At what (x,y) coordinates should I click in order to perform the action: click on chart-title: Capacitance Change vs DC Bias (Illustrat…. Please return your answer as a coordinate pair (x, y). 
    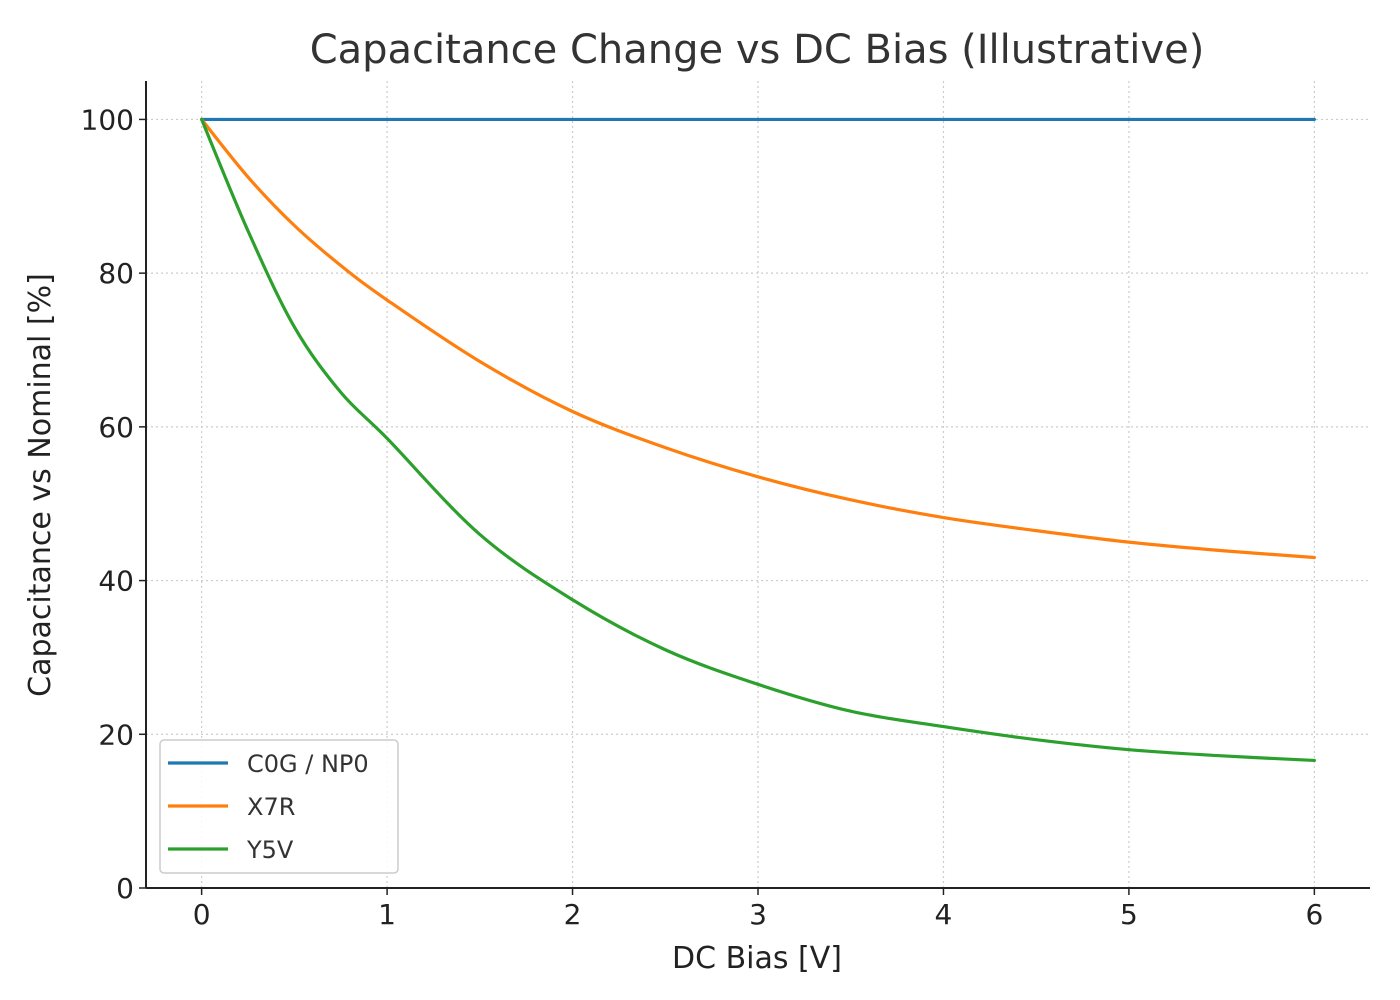
    Looking at the image, I should click on (757, 50).